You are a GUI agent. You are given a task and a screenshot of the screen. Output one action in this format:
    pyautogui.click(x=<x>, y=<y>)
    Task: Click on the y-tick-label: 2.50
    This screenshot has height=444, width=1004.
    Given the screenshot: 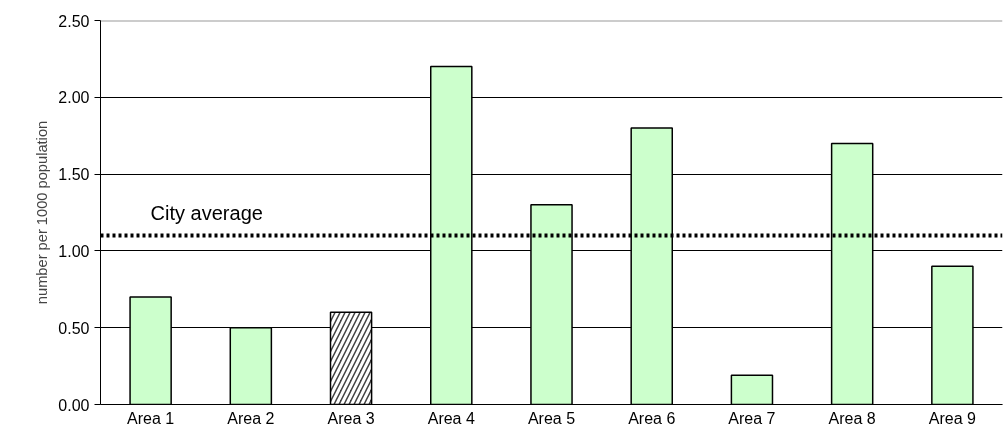 What is the action you would take?
    pyautogui.click(x=74, y=21)
    